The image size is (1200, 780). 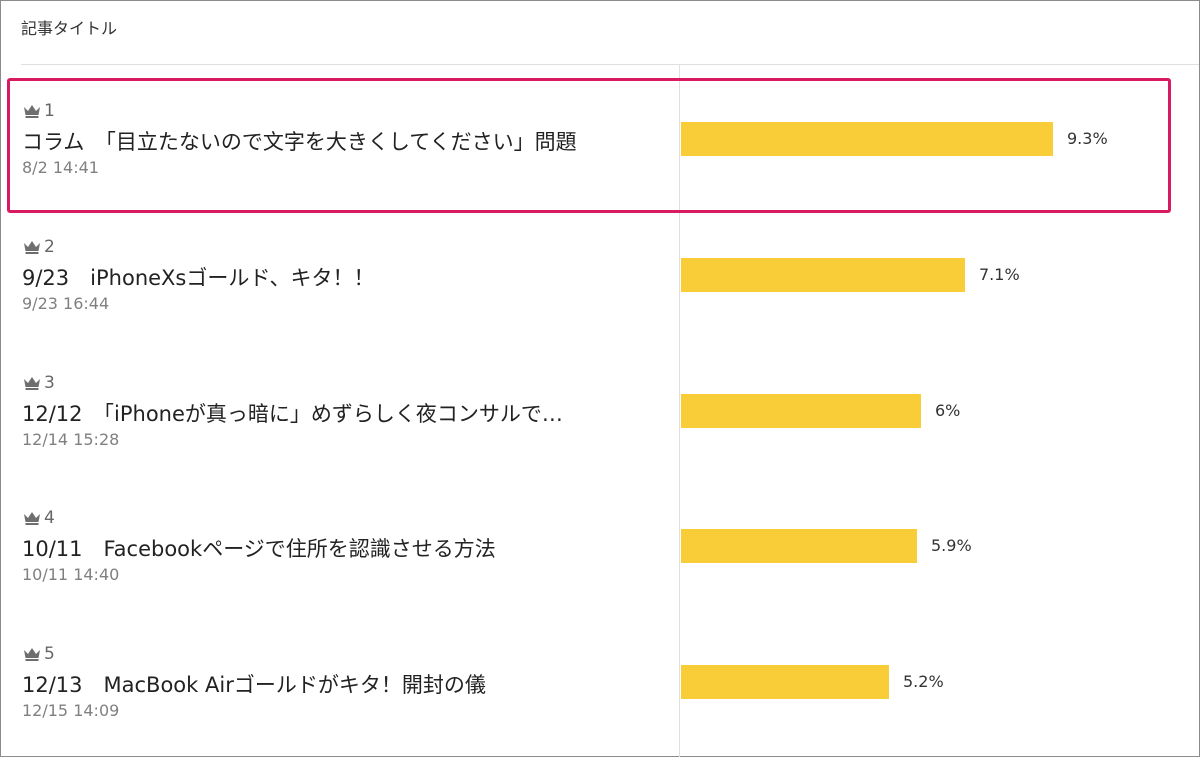 I want to click on article-date: 10/11 14:40, so click(x=71, y=574).